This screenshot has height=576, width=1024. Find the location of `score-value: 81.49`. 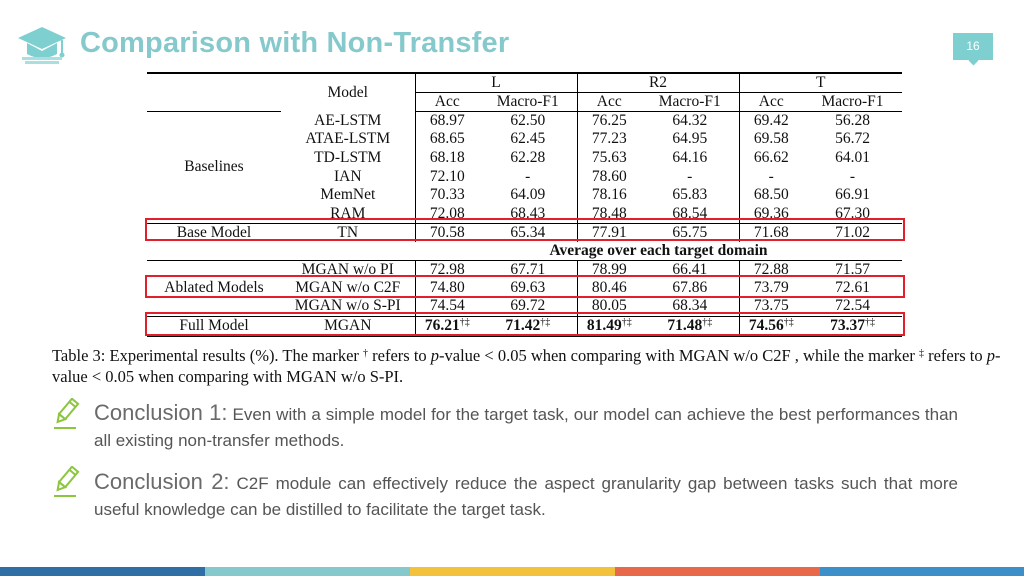

score-value: 81.49 is located at coordinates (604, 325).